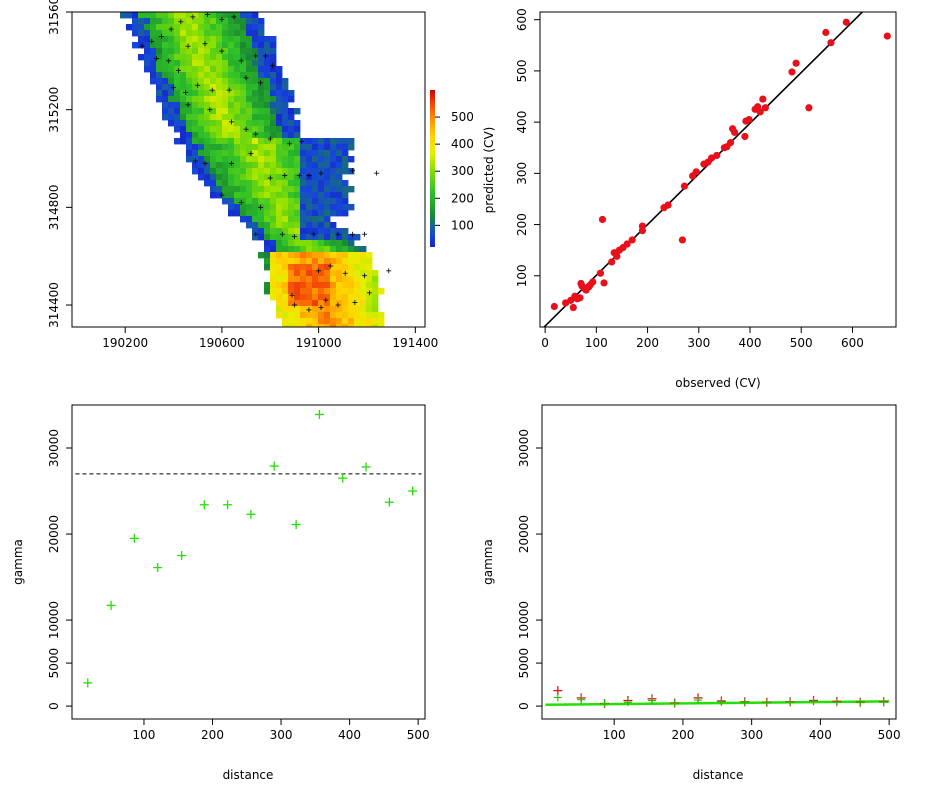 The image size is (943, 785). What do you see at coordinates (248, 548) in the screenshot?
I see `variogram-points` at bounding box center [248, 548].